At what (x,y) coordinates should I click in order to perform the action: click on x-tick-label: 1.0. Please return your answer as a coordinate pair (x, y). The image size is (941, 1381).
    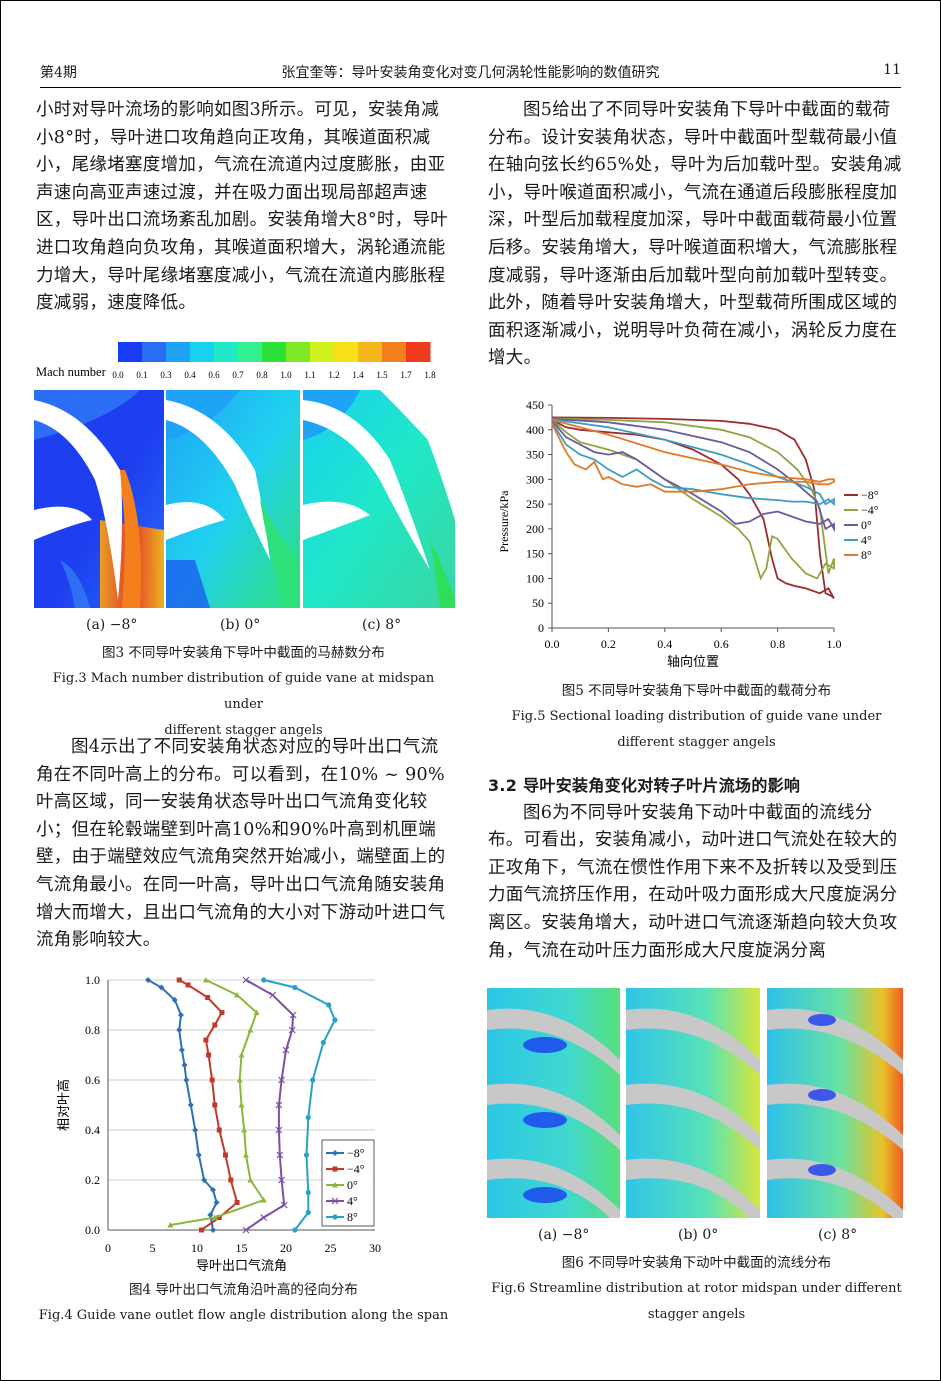
    Looking at the image, I should click on (834, 644).